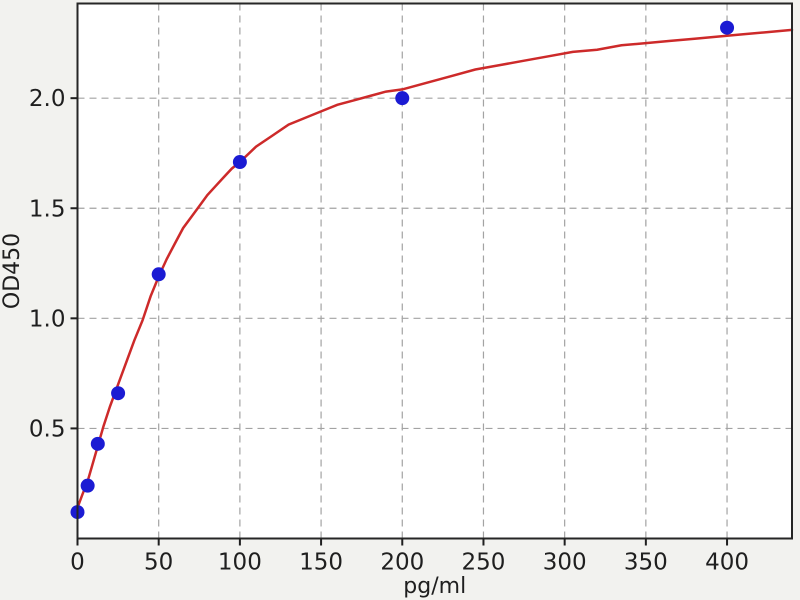  I want to click on x-tick-label: 0, so click(77, 563).